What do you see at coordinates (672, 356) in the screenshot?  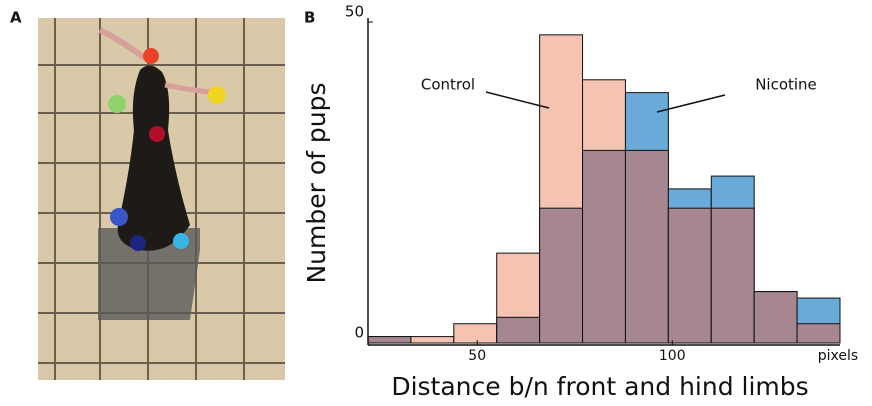 I see `x-tick-label: 100` at bounding box center [672, 356].